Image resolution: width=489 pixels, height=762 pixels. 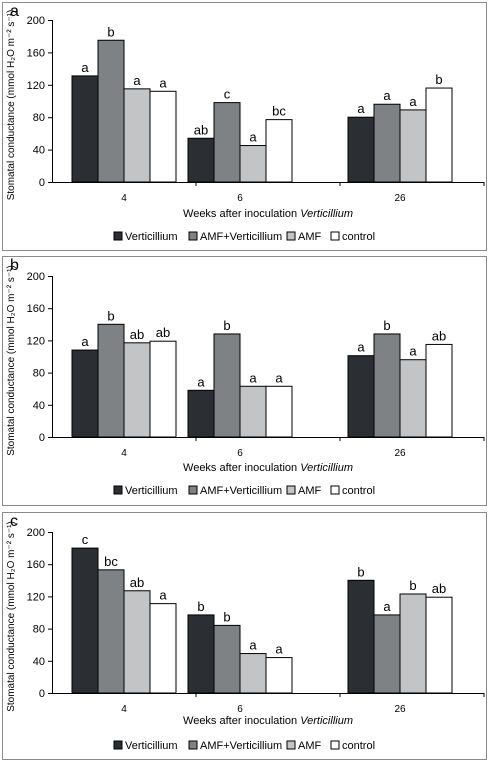 I want to click on panel-label: a, so click(x=14, y=11).